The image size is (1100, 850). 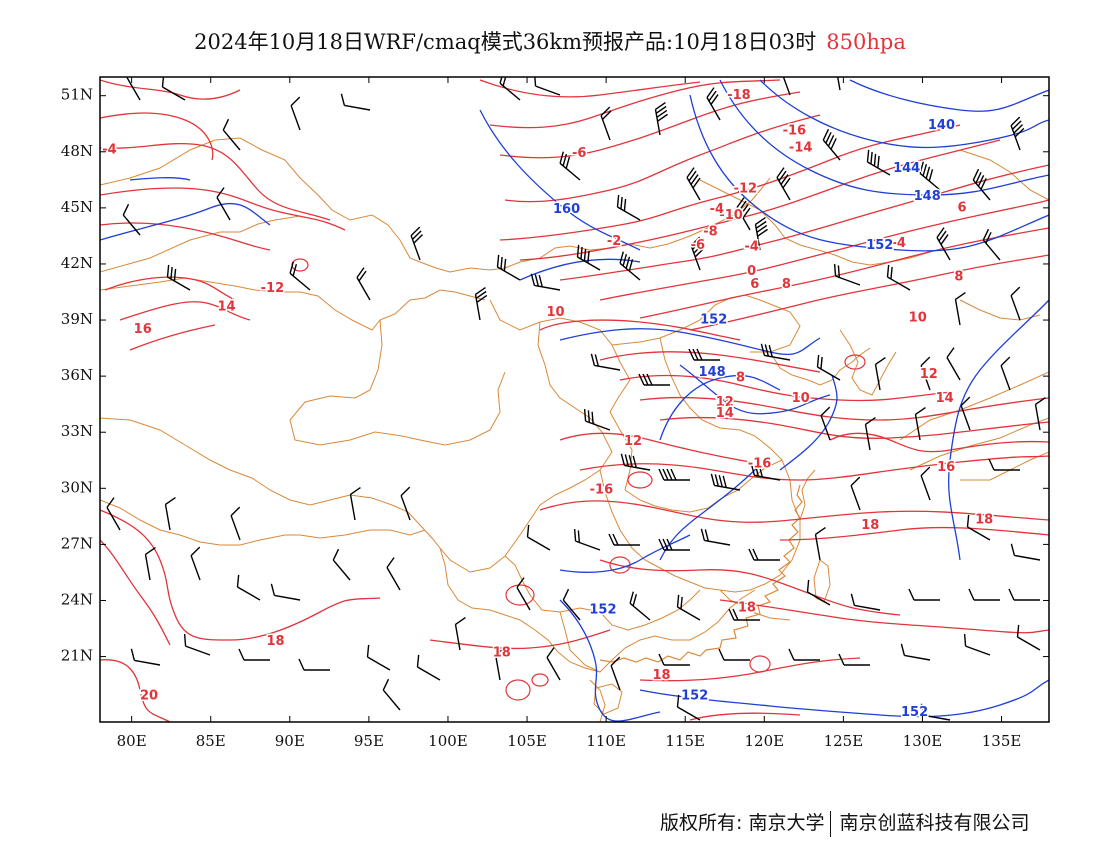 I want to click on temperature-label: -14, so click(x=801, y=148).